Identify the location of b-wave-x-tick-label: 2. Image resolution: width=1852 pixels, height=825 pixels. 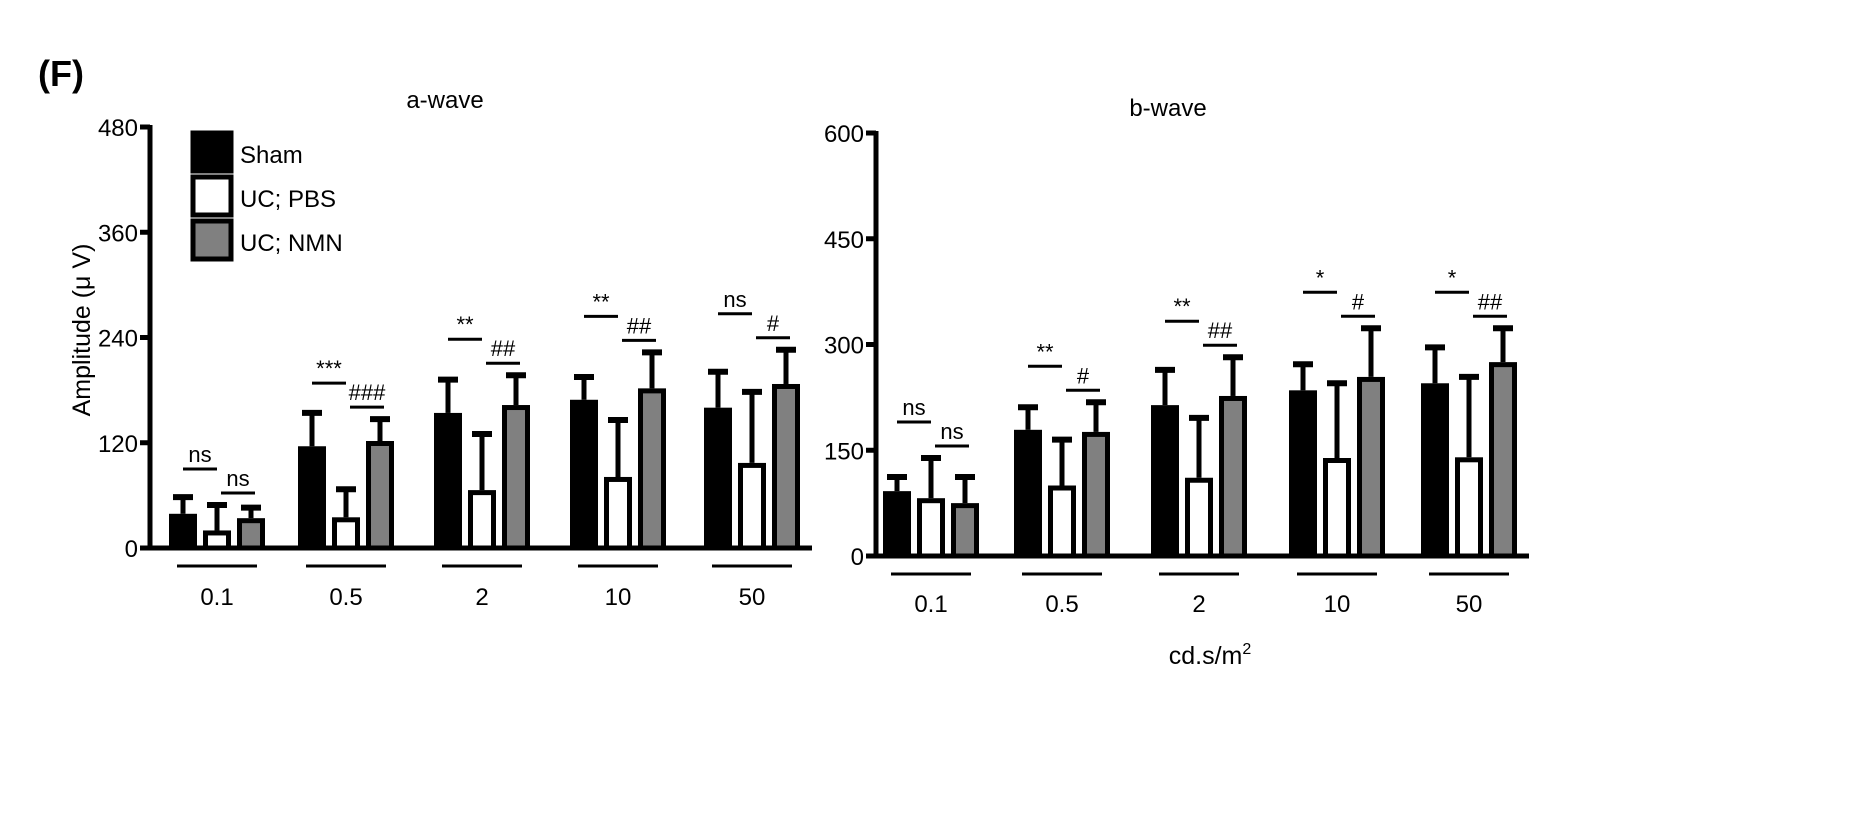
(1198, 604).